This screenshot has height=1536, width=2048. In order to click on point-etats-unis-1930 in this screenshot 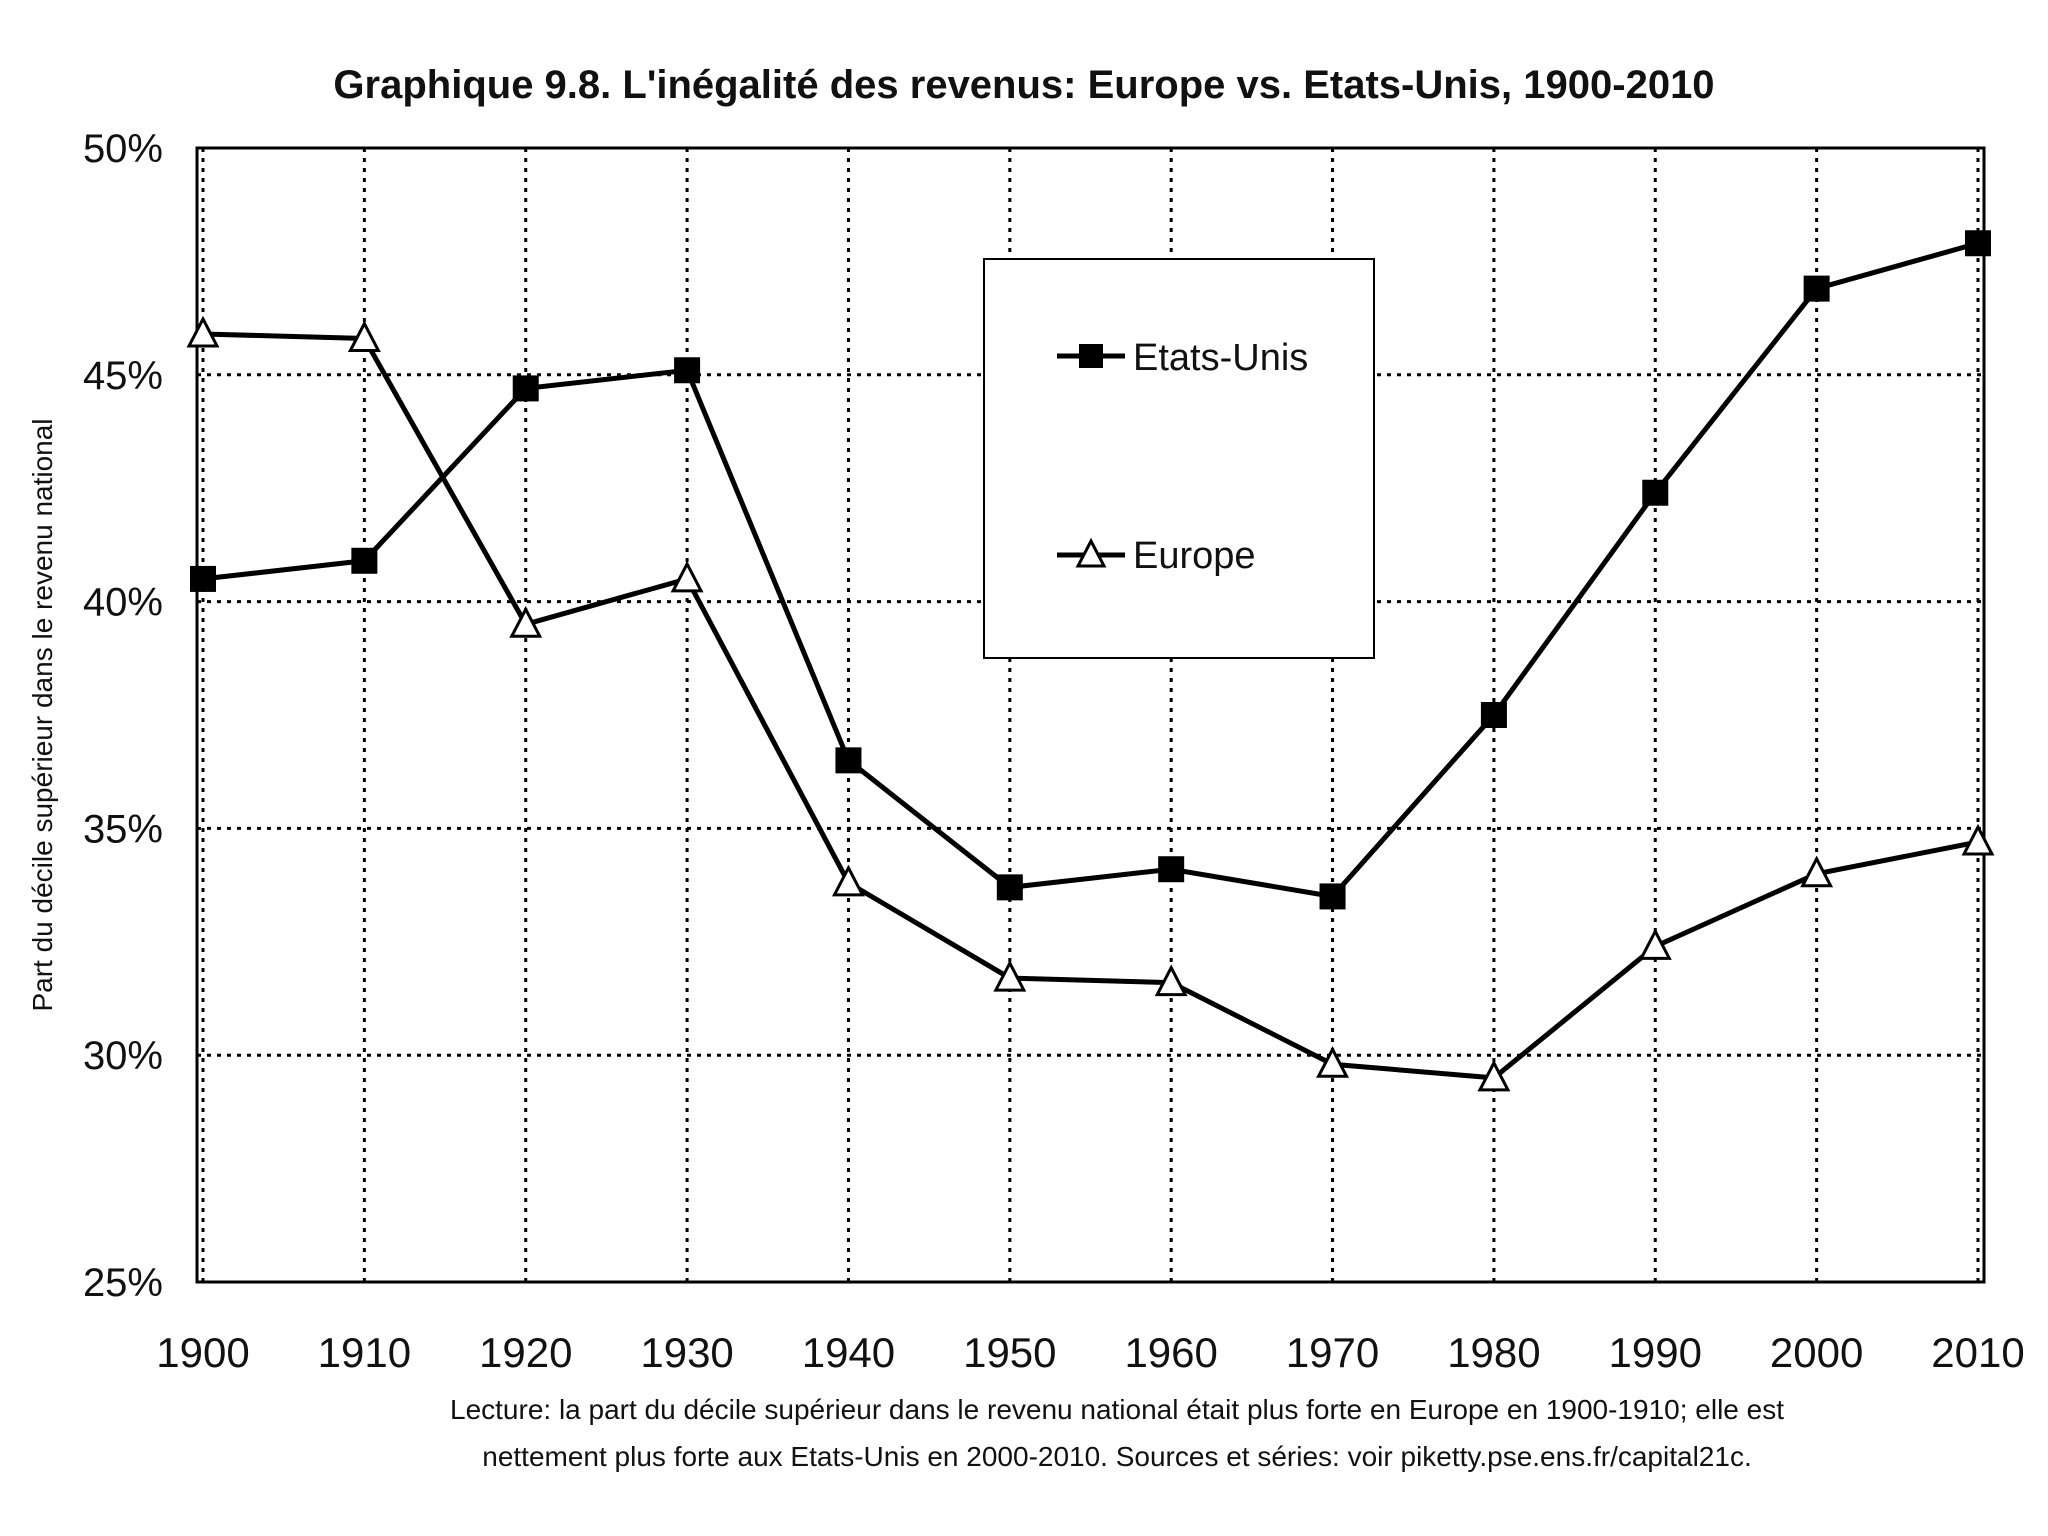, I will do `click(687, 370)`.